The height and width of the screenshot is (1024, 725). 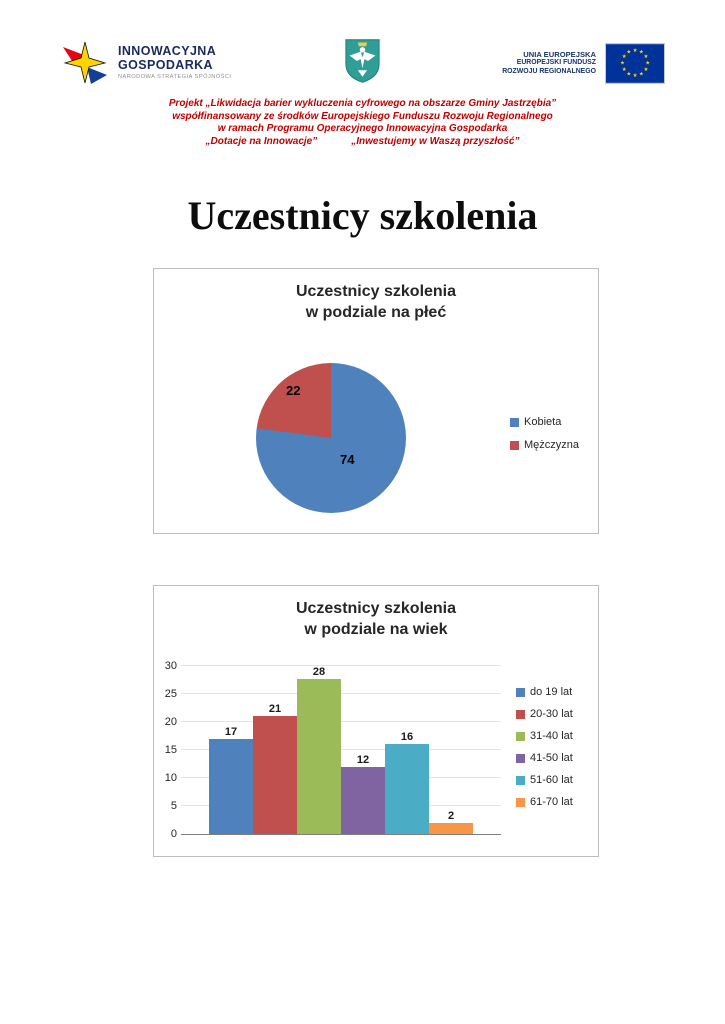 I want to click on bar-value-label: 21, so click(x=275, y=709).